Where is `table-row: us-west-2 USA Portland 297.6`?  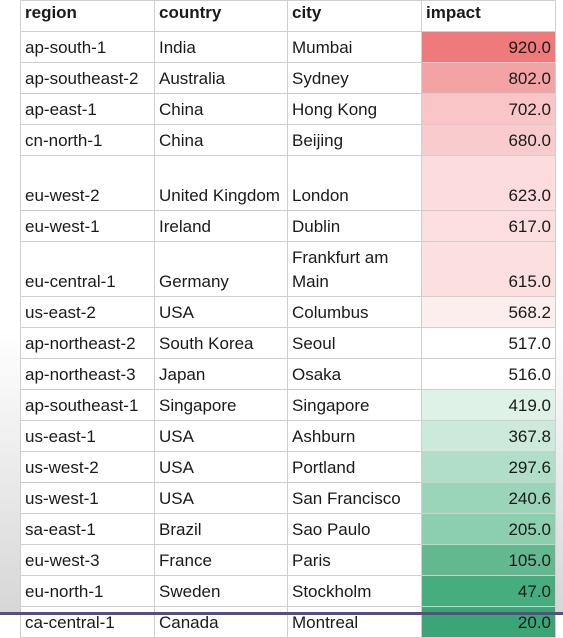
table-row: us-west-2 USA Portland 297.6 is located at coordinates (288, 467).